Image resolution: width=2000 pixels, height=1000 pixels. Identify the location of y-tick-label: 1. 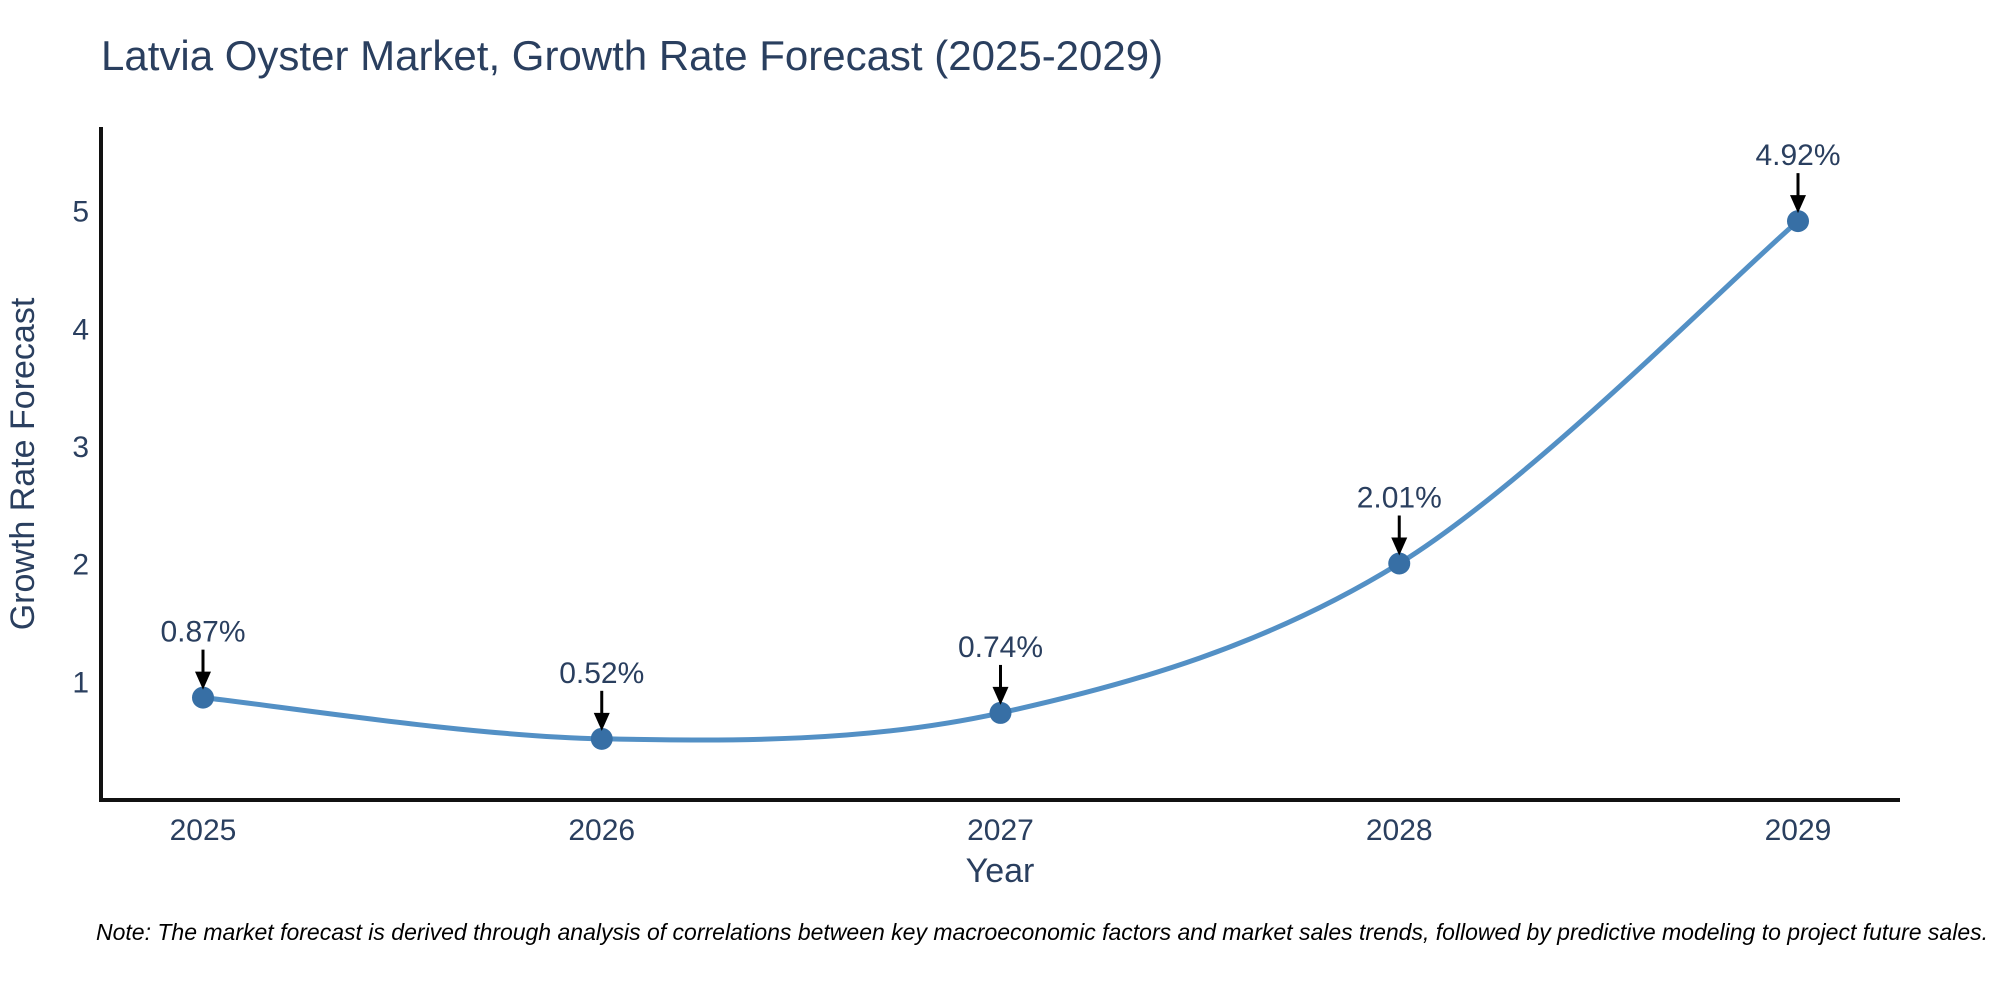
(80, 682).